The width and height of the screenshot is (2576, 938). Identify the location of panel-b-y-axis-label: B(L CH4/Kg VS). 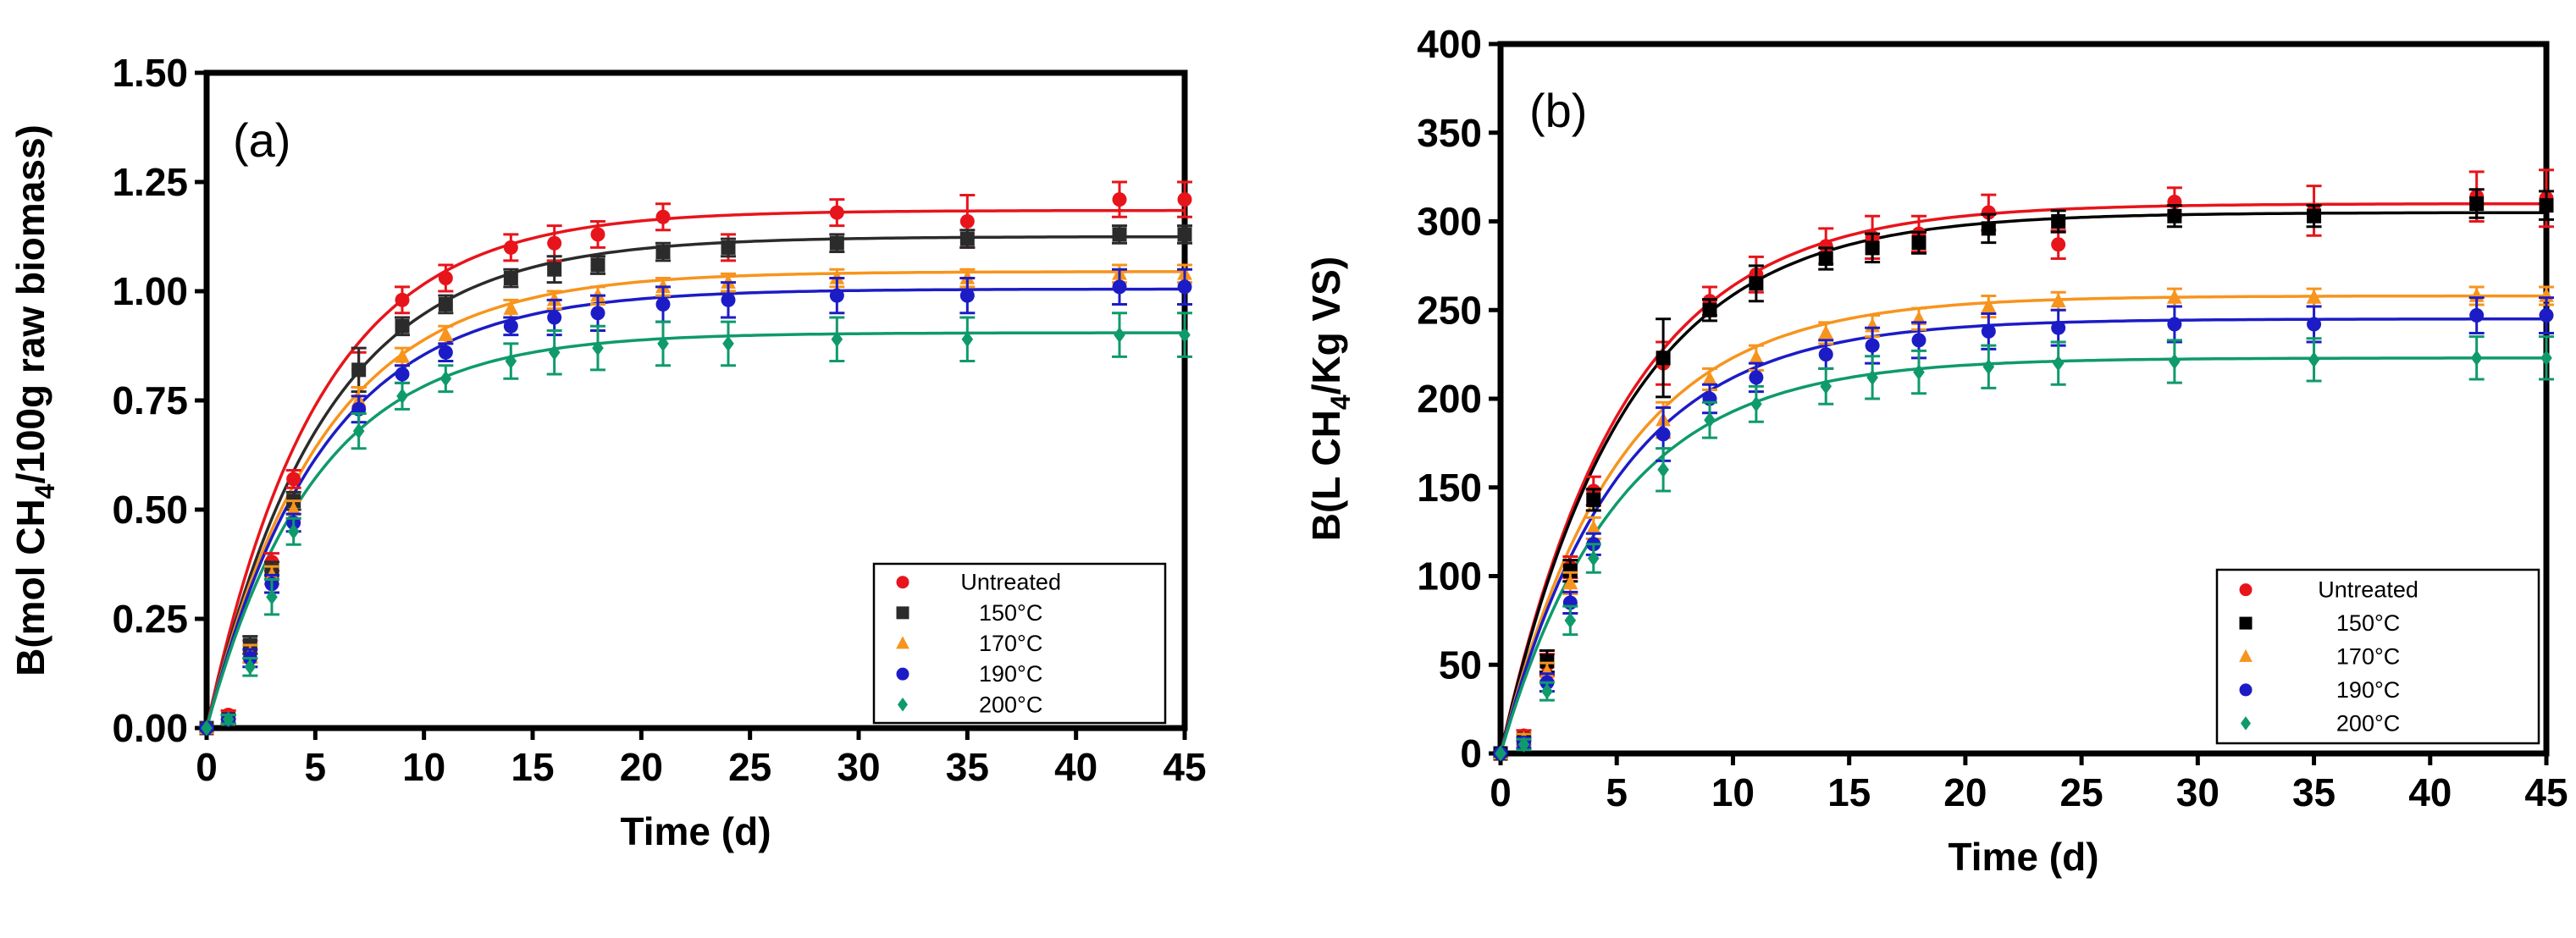
(1330, 399).